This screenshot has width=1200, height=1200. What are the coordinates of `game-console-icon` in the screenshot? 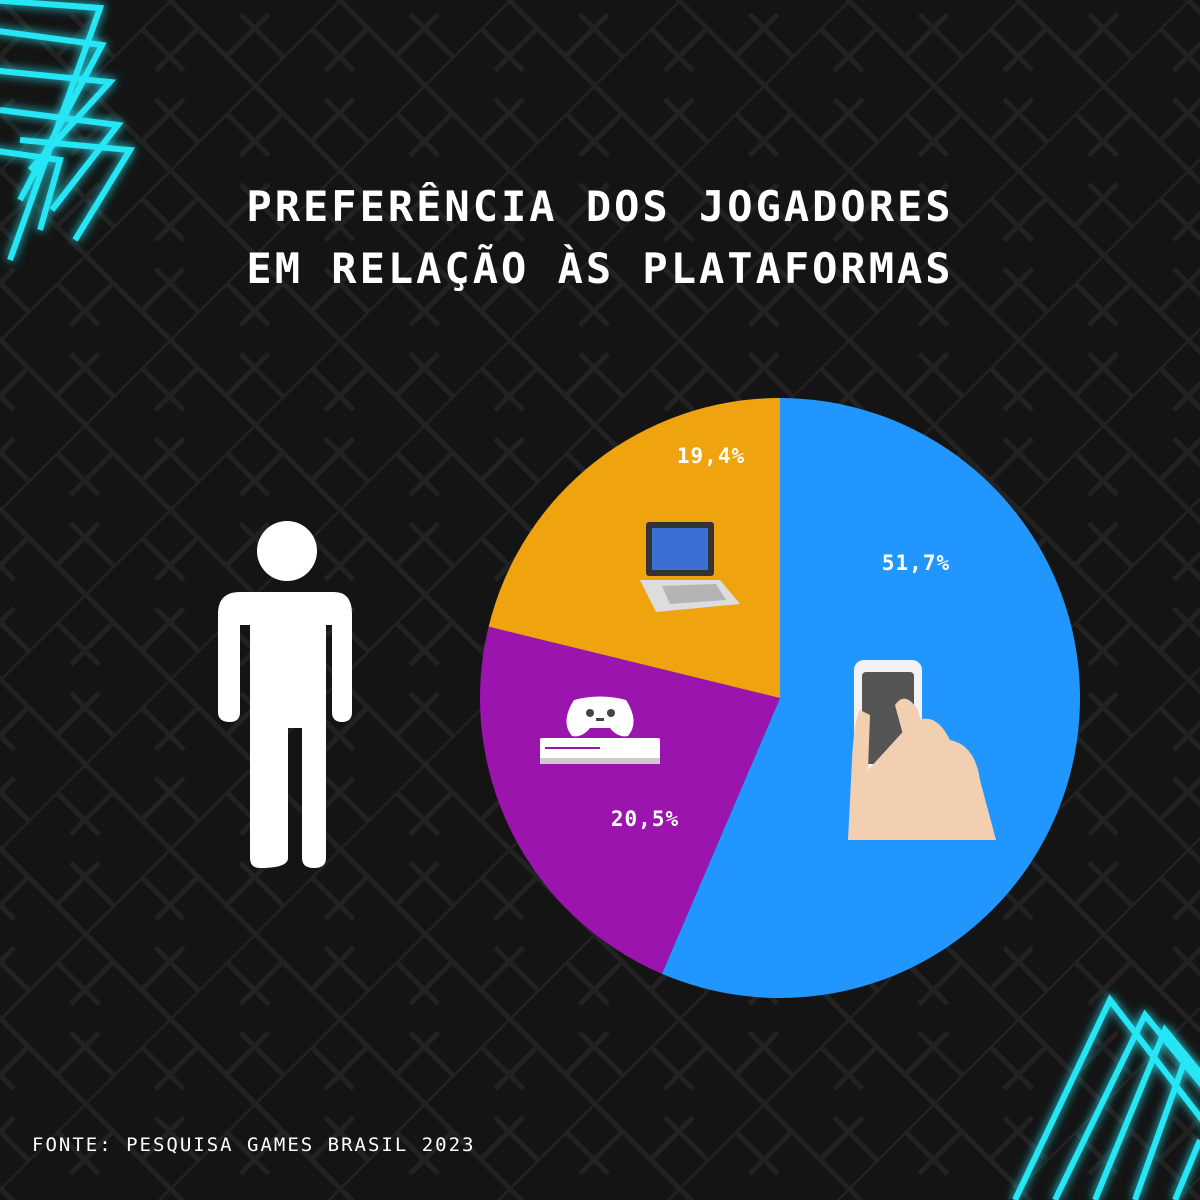 It's located at (600, 730).